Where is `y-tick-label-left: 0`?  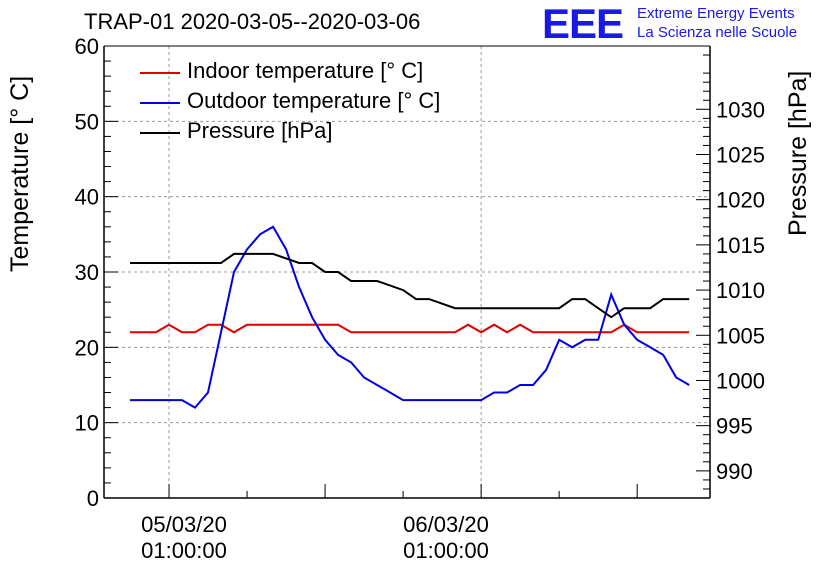
y-tick-label-left: 0 is located at coordinates (93, 498).